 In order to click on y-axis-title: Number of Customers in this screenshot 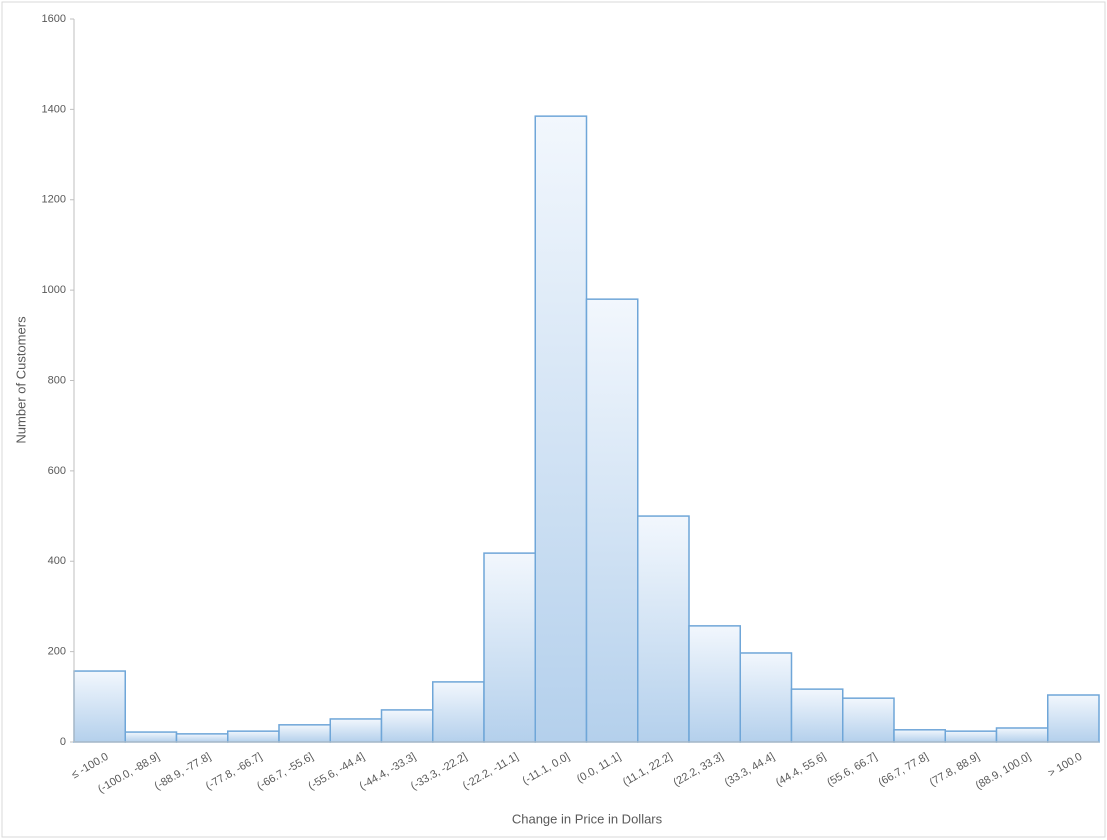, I will do `click(20, 380)`.